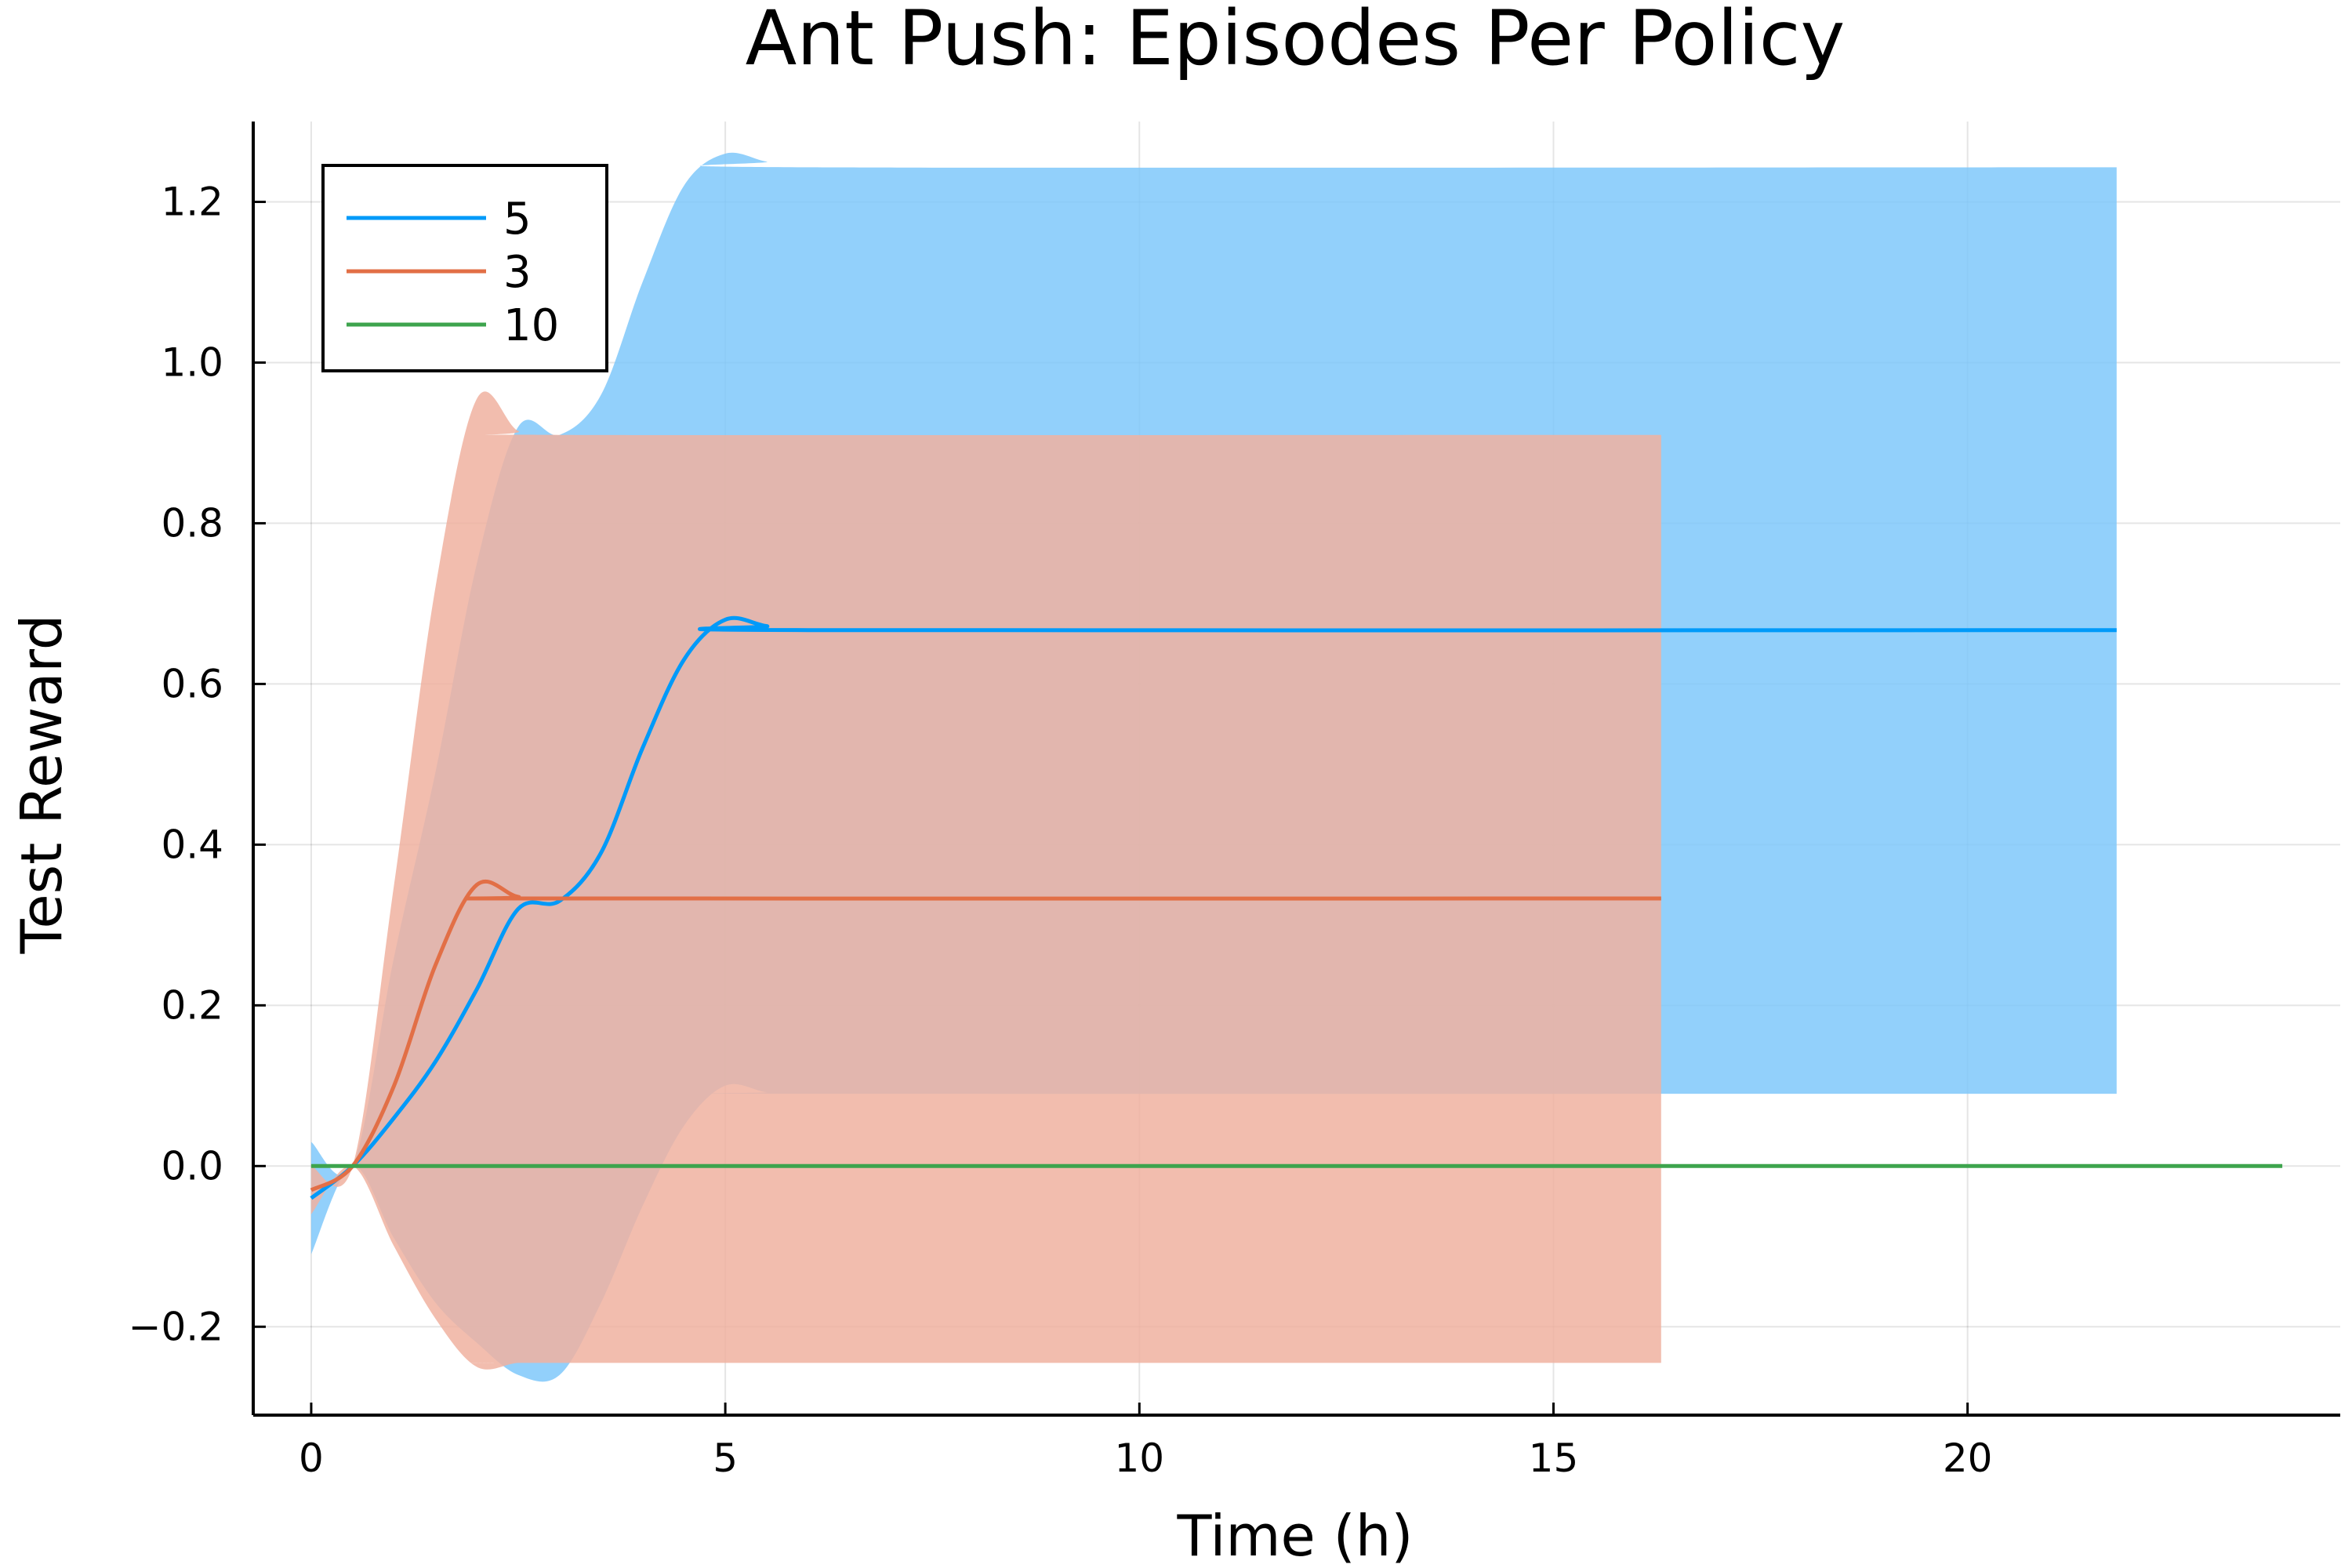 The width and height of the screenshot is (2352, 1568). I want to click on chart-title: Ant Push: Episodes Per Policy, so click(1296, 41).